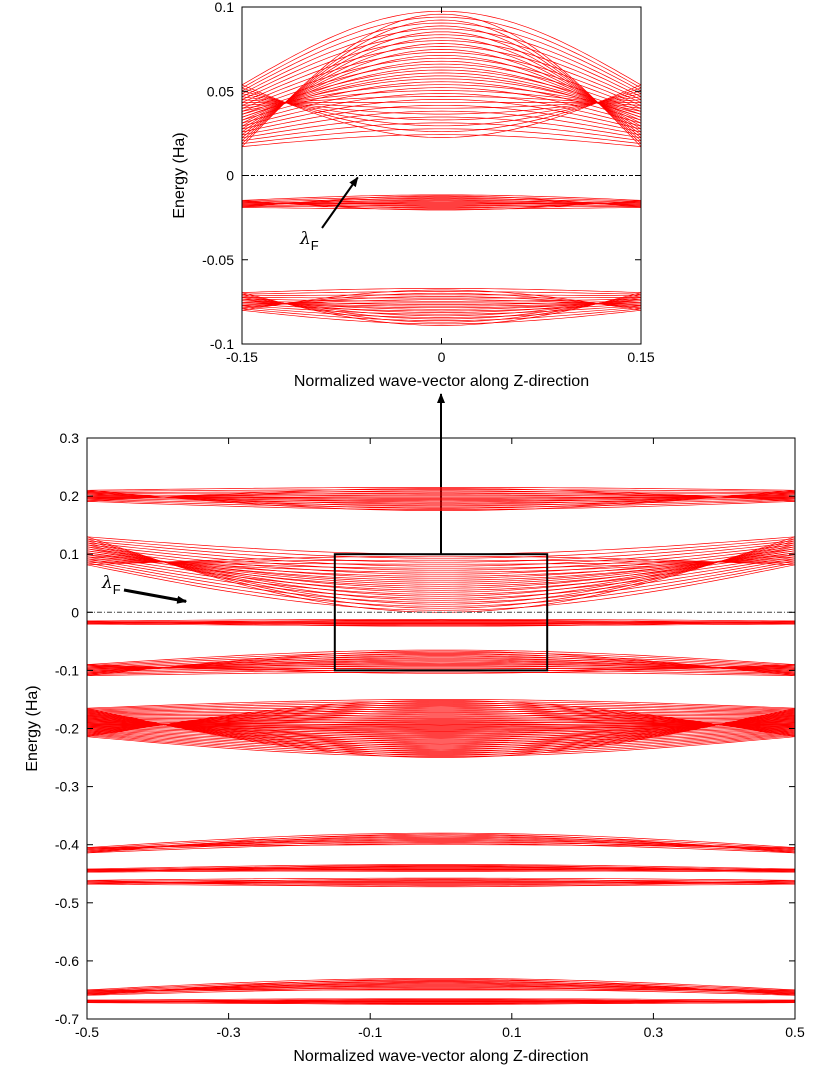  I want to click on inset-y-tick-label: -0.1, so click(222, 344).